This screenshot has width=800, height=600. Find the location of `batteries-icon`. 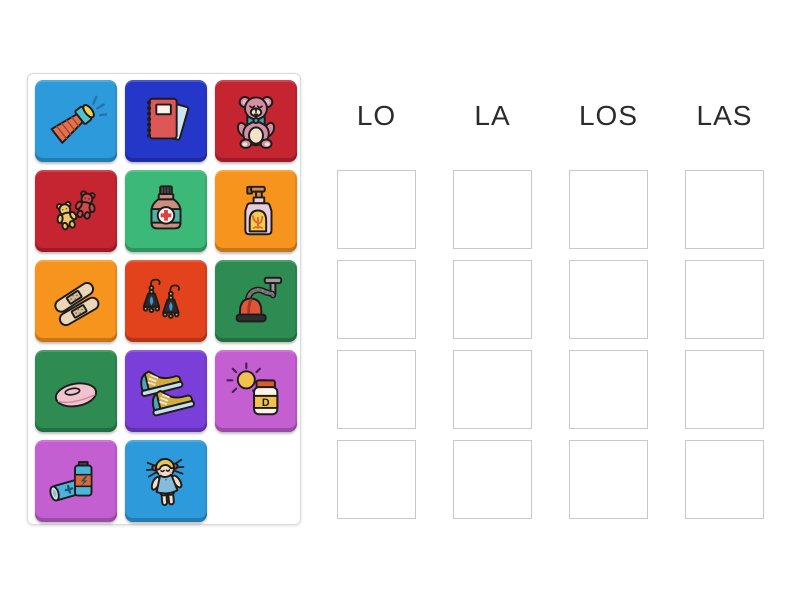

batteries-icon is located at coordinates (71, 481).